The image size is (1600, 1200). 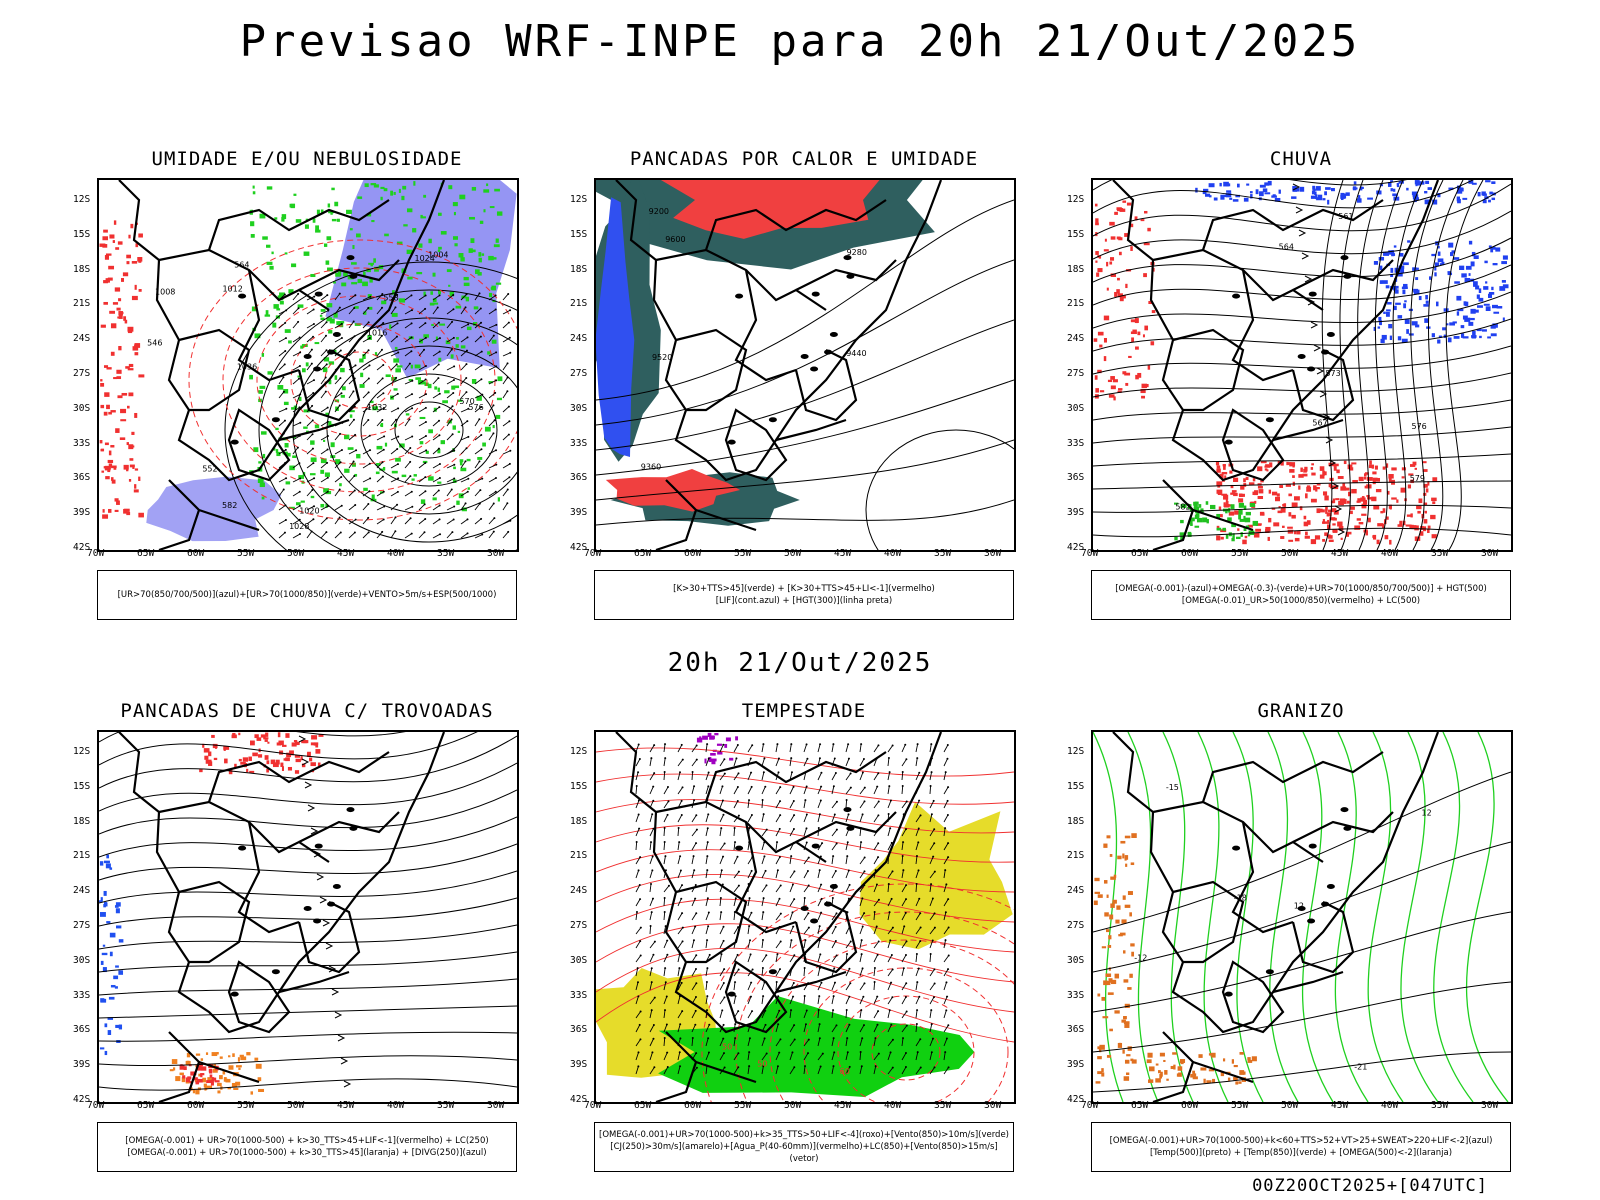 What do you see at coordinates (370, 405) in the screenshot?
I see `isoline` at bounding box center [370, 405].